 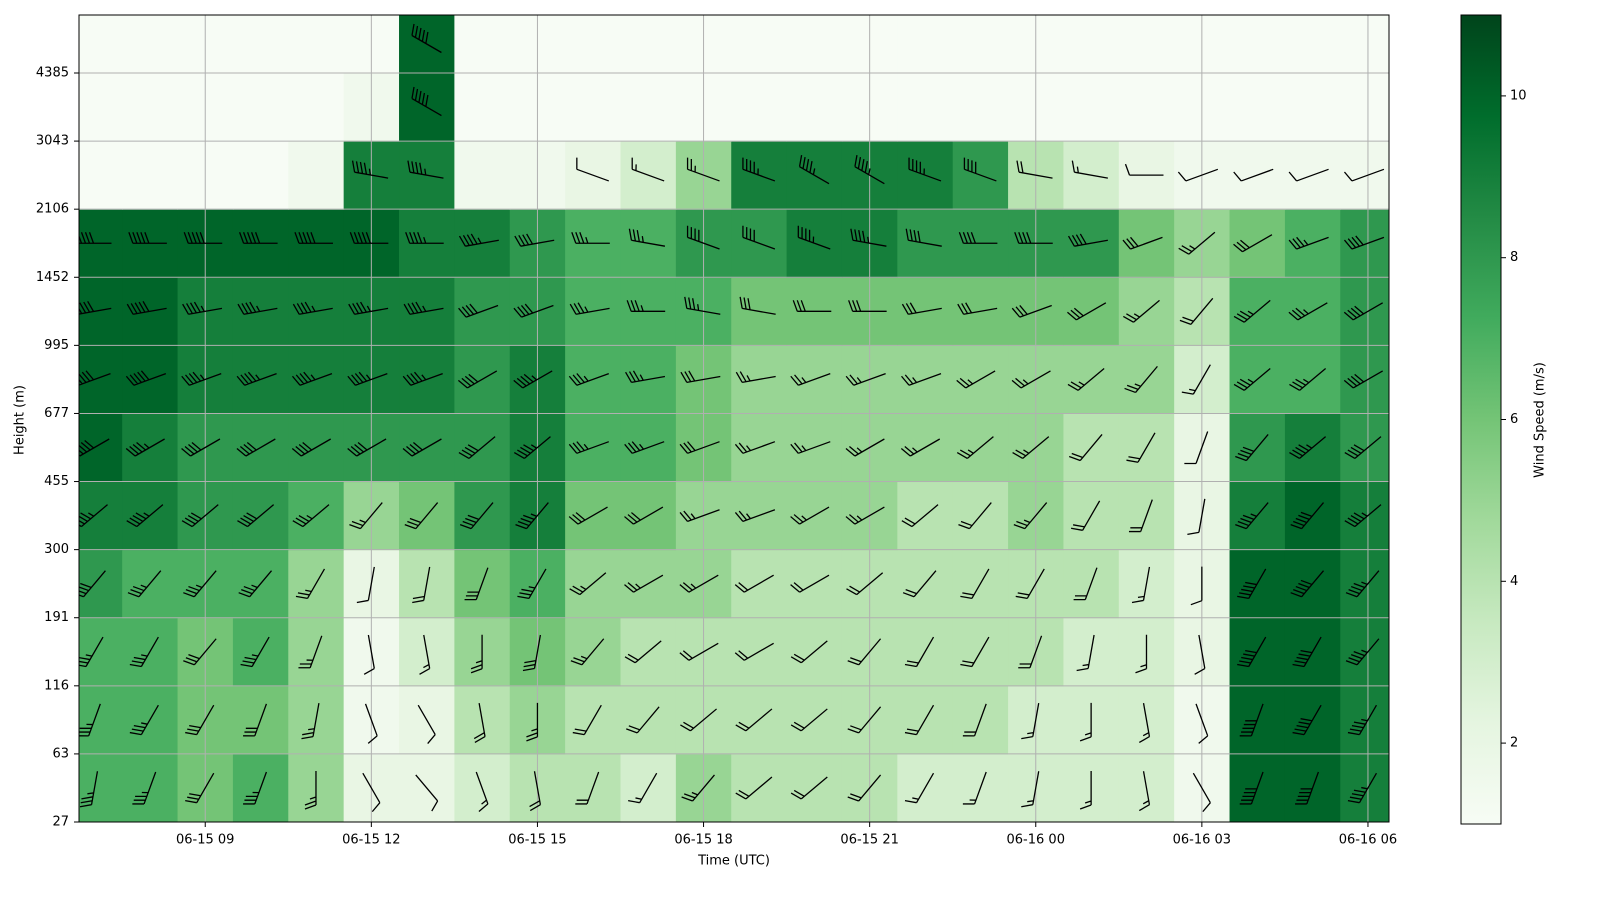 I want to click on x-axis-label: Time (UTC), so click(x=733, y=861).